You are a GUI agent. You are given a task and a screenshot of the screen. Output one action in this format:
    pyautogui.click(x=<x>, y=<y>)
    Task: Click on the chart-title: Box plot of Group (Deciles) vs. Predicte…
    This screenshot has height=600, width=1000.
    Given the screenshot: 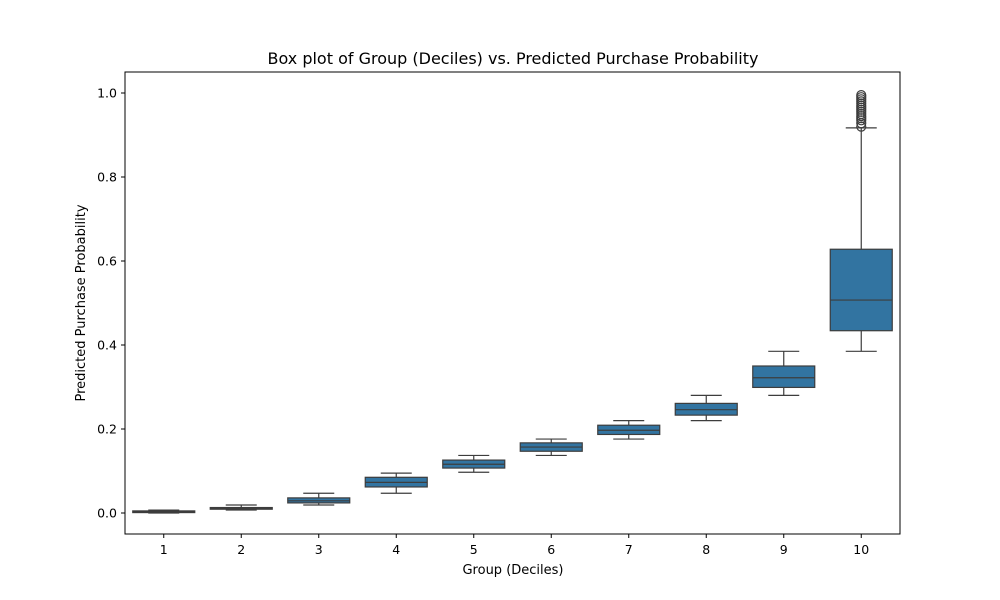 What is the action you would take?
    pyautogui.click(x=513, y=58)
    